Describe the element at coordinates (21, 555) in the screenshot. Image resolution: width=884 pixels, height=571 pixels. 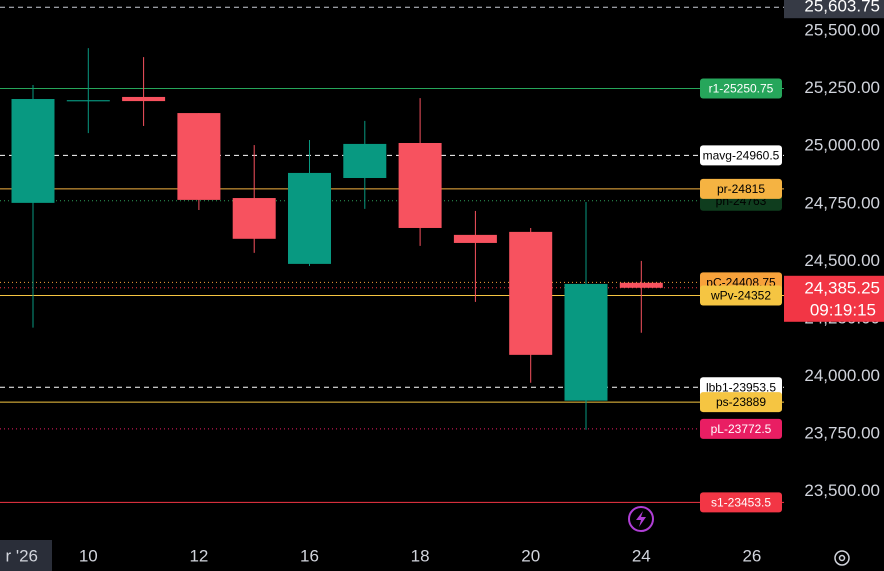
I see `x-tick-label: r '26` at that location.